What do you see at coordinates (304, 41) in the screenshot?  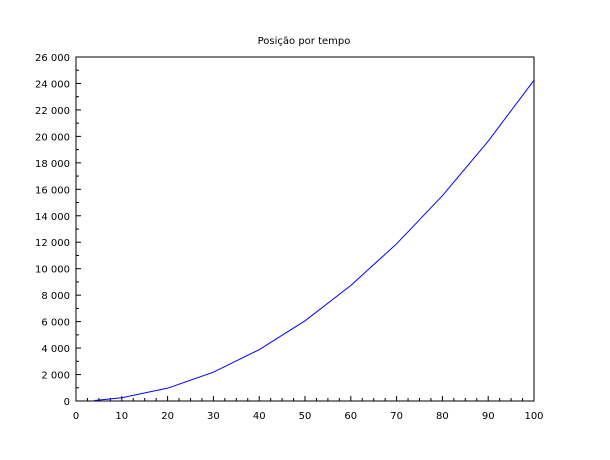 I see `chart-title: Posição por tempo` at bounding box center [304, 41].